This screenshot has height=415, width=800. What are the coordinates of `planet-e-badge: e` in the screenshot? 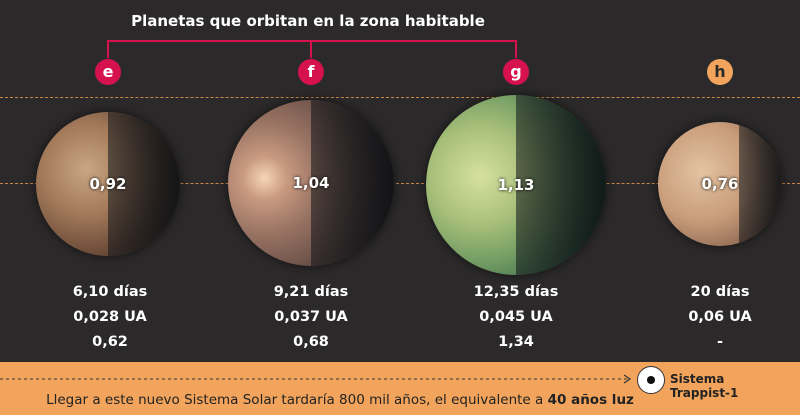 It's located at (108, 72).